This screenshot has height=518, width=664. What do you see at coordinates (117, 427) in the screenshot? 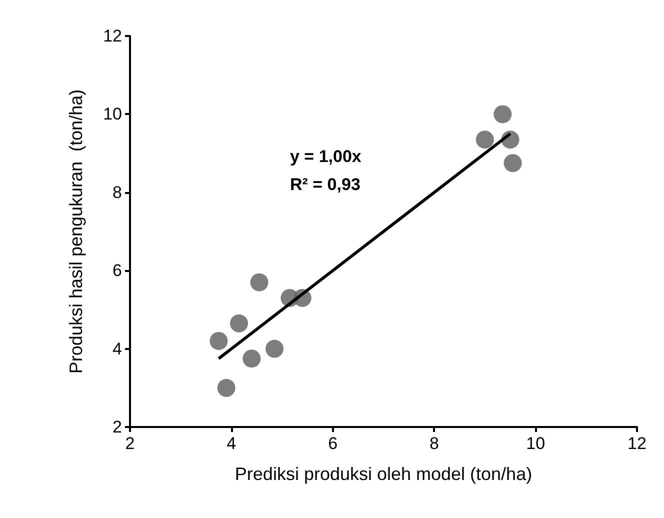
I see `y-tick-label: 2` at bounding box center [117, 427].